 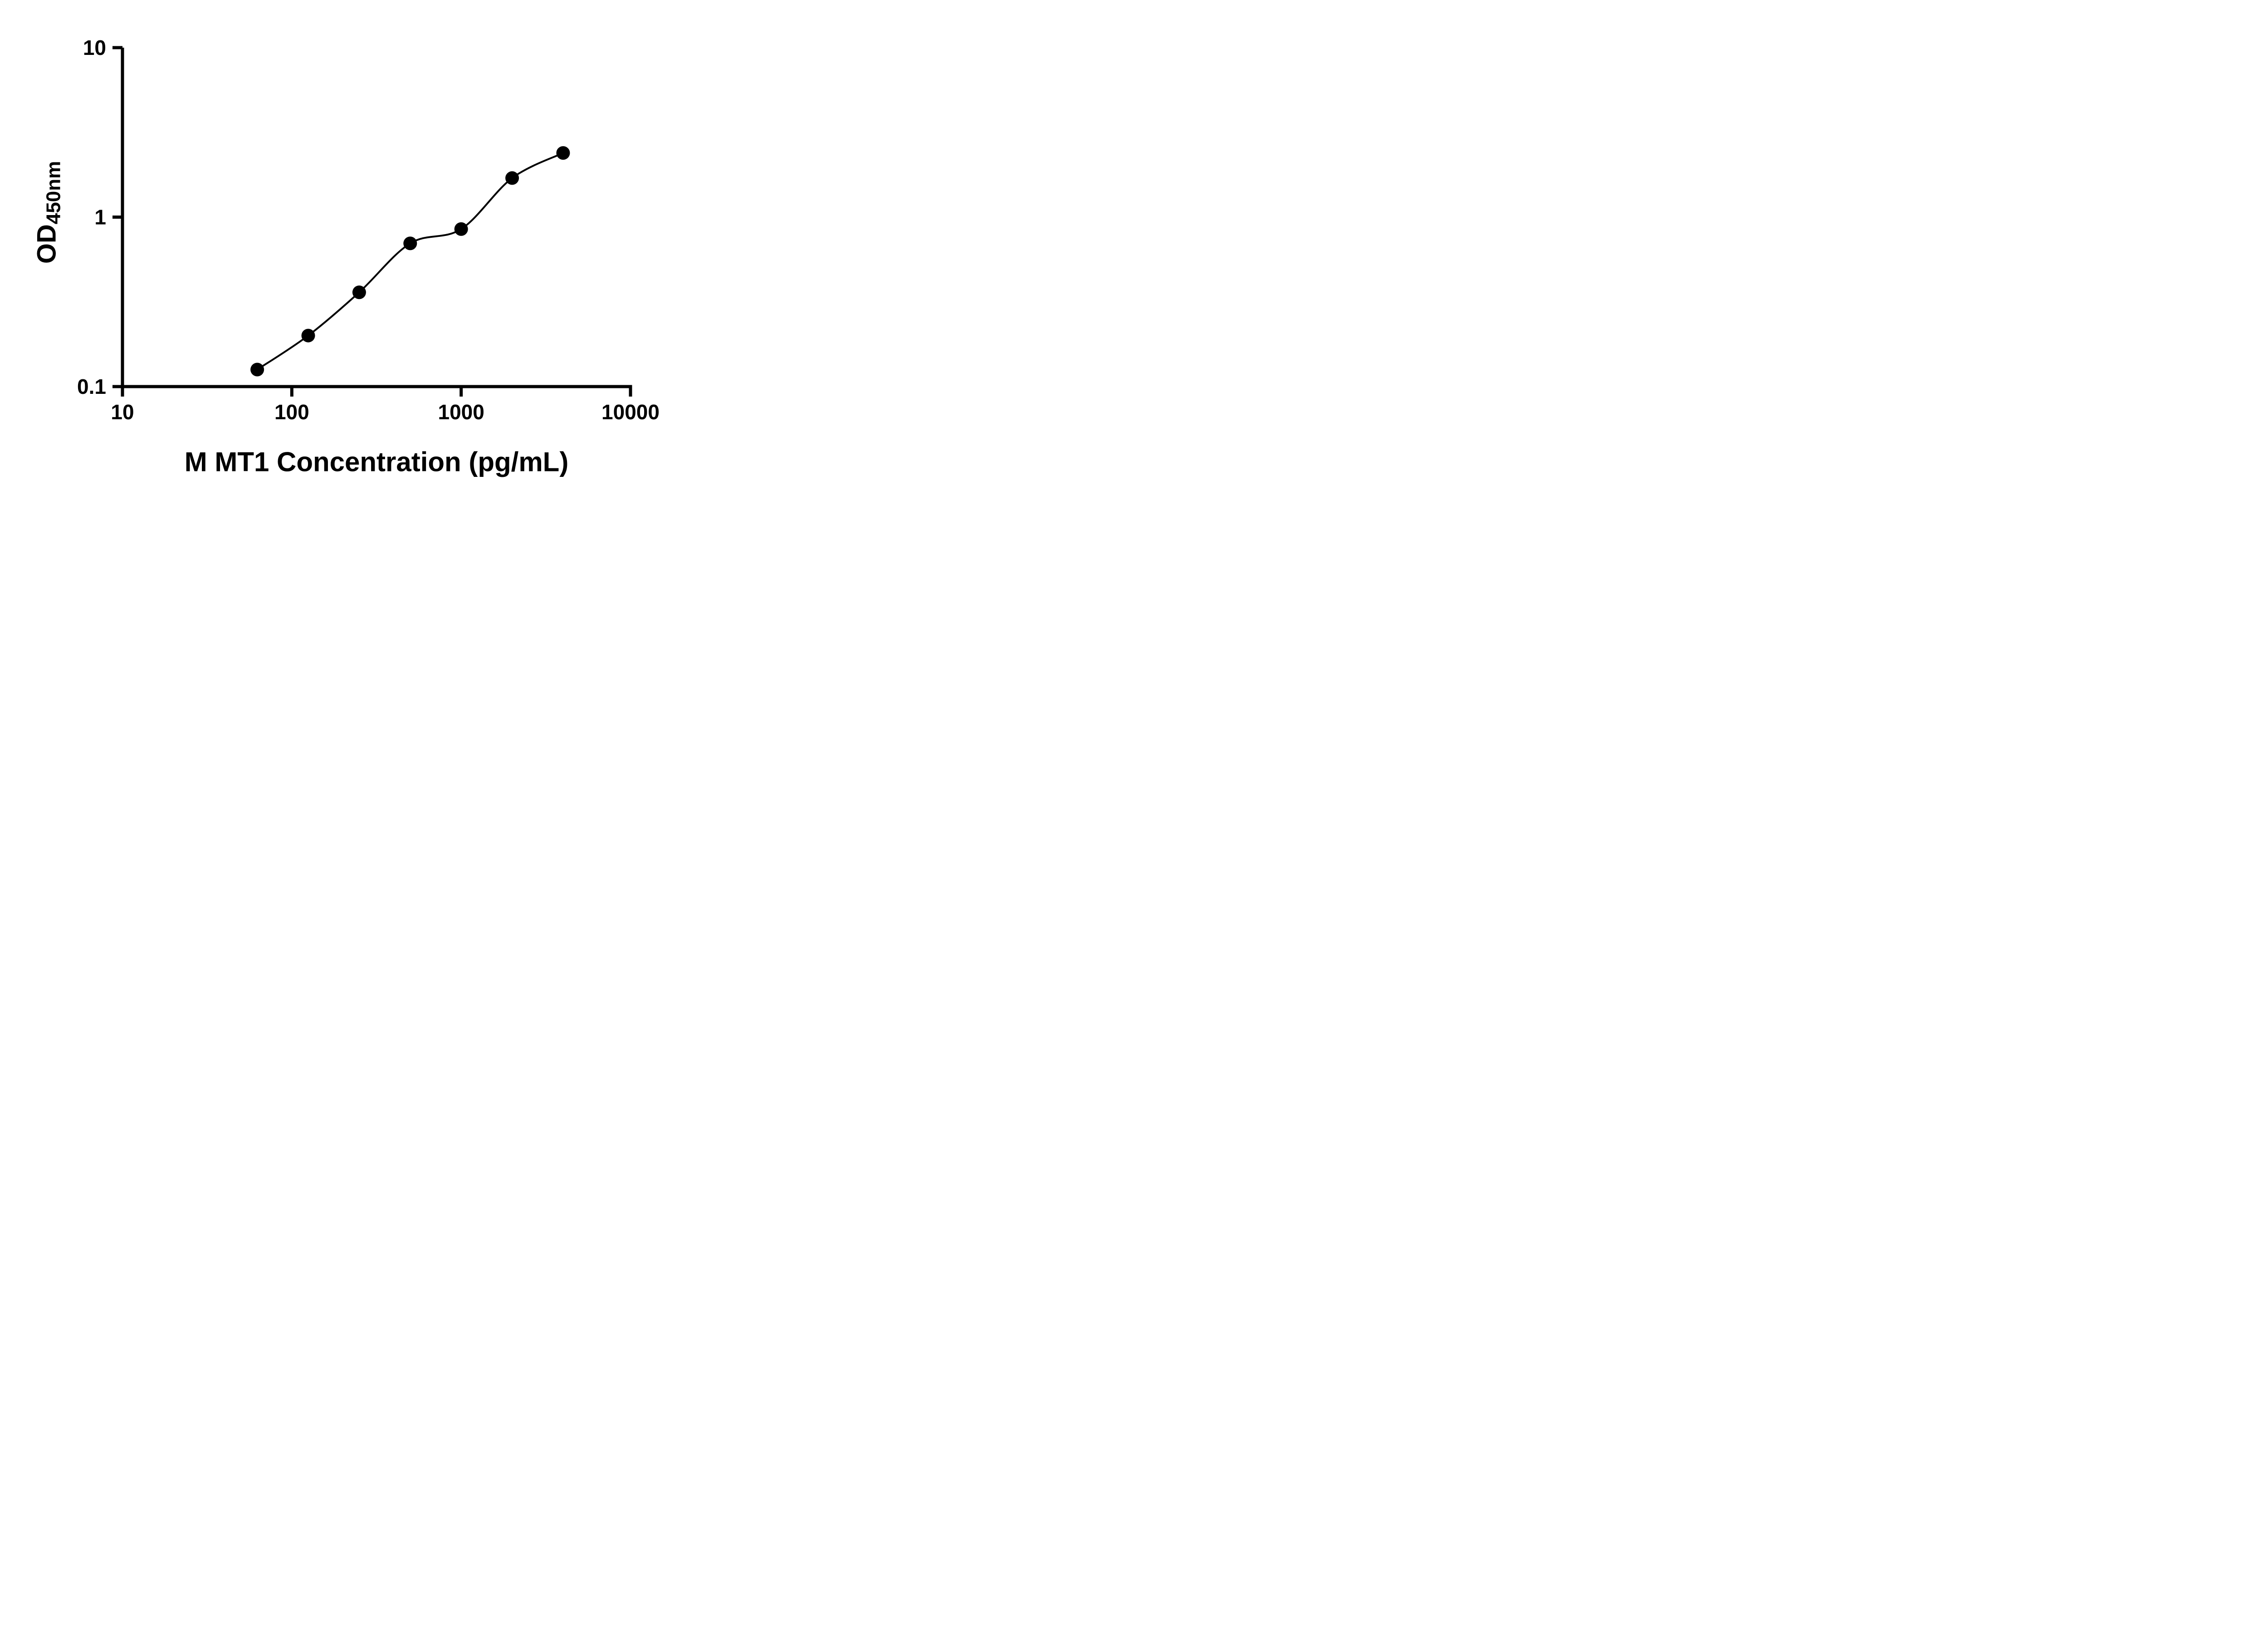 What do you see at coordinates (100, 217) in the screenshot?
I see `y-tick-label: 1` at bounding box center [100, 217].